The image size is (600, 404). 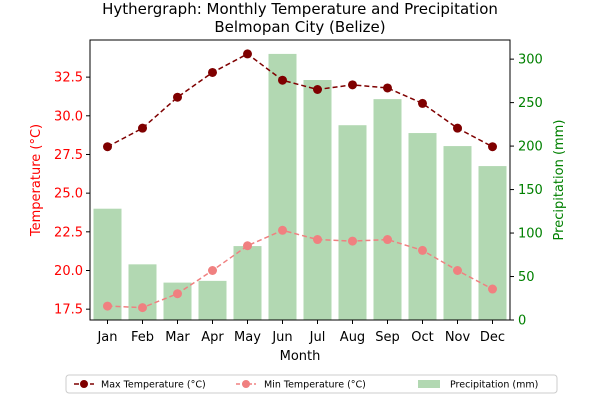 I want to click on legend-precip-label: Precipitation (mm), so click(x=494, y=385).